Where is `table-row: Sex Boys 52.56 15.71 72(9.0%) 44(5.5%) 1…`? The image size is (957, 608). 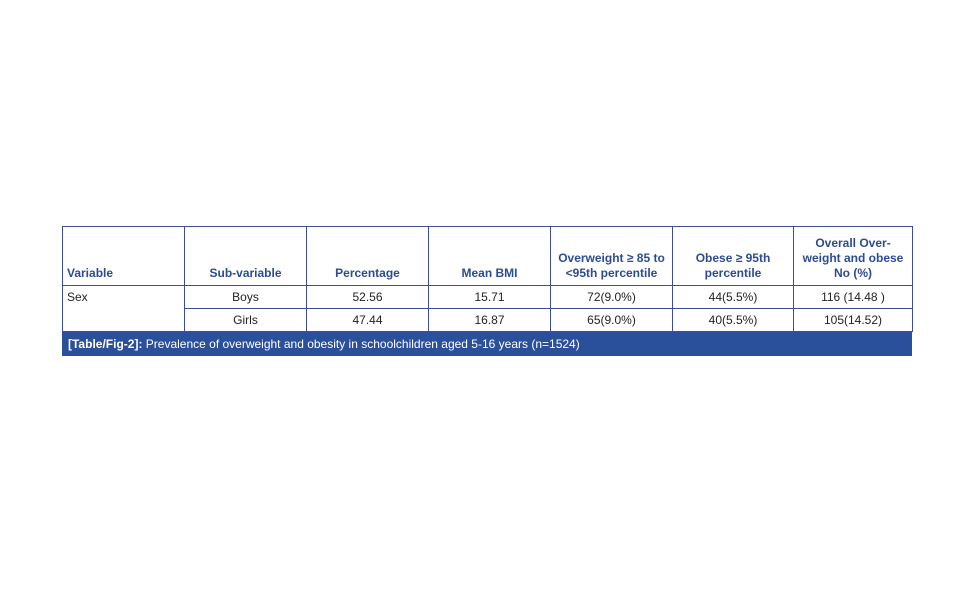 table-row: Sex Boys 52.56 15.71 72(9.0%) 44(5.5%) 1… is located at coordinates (487, 308).